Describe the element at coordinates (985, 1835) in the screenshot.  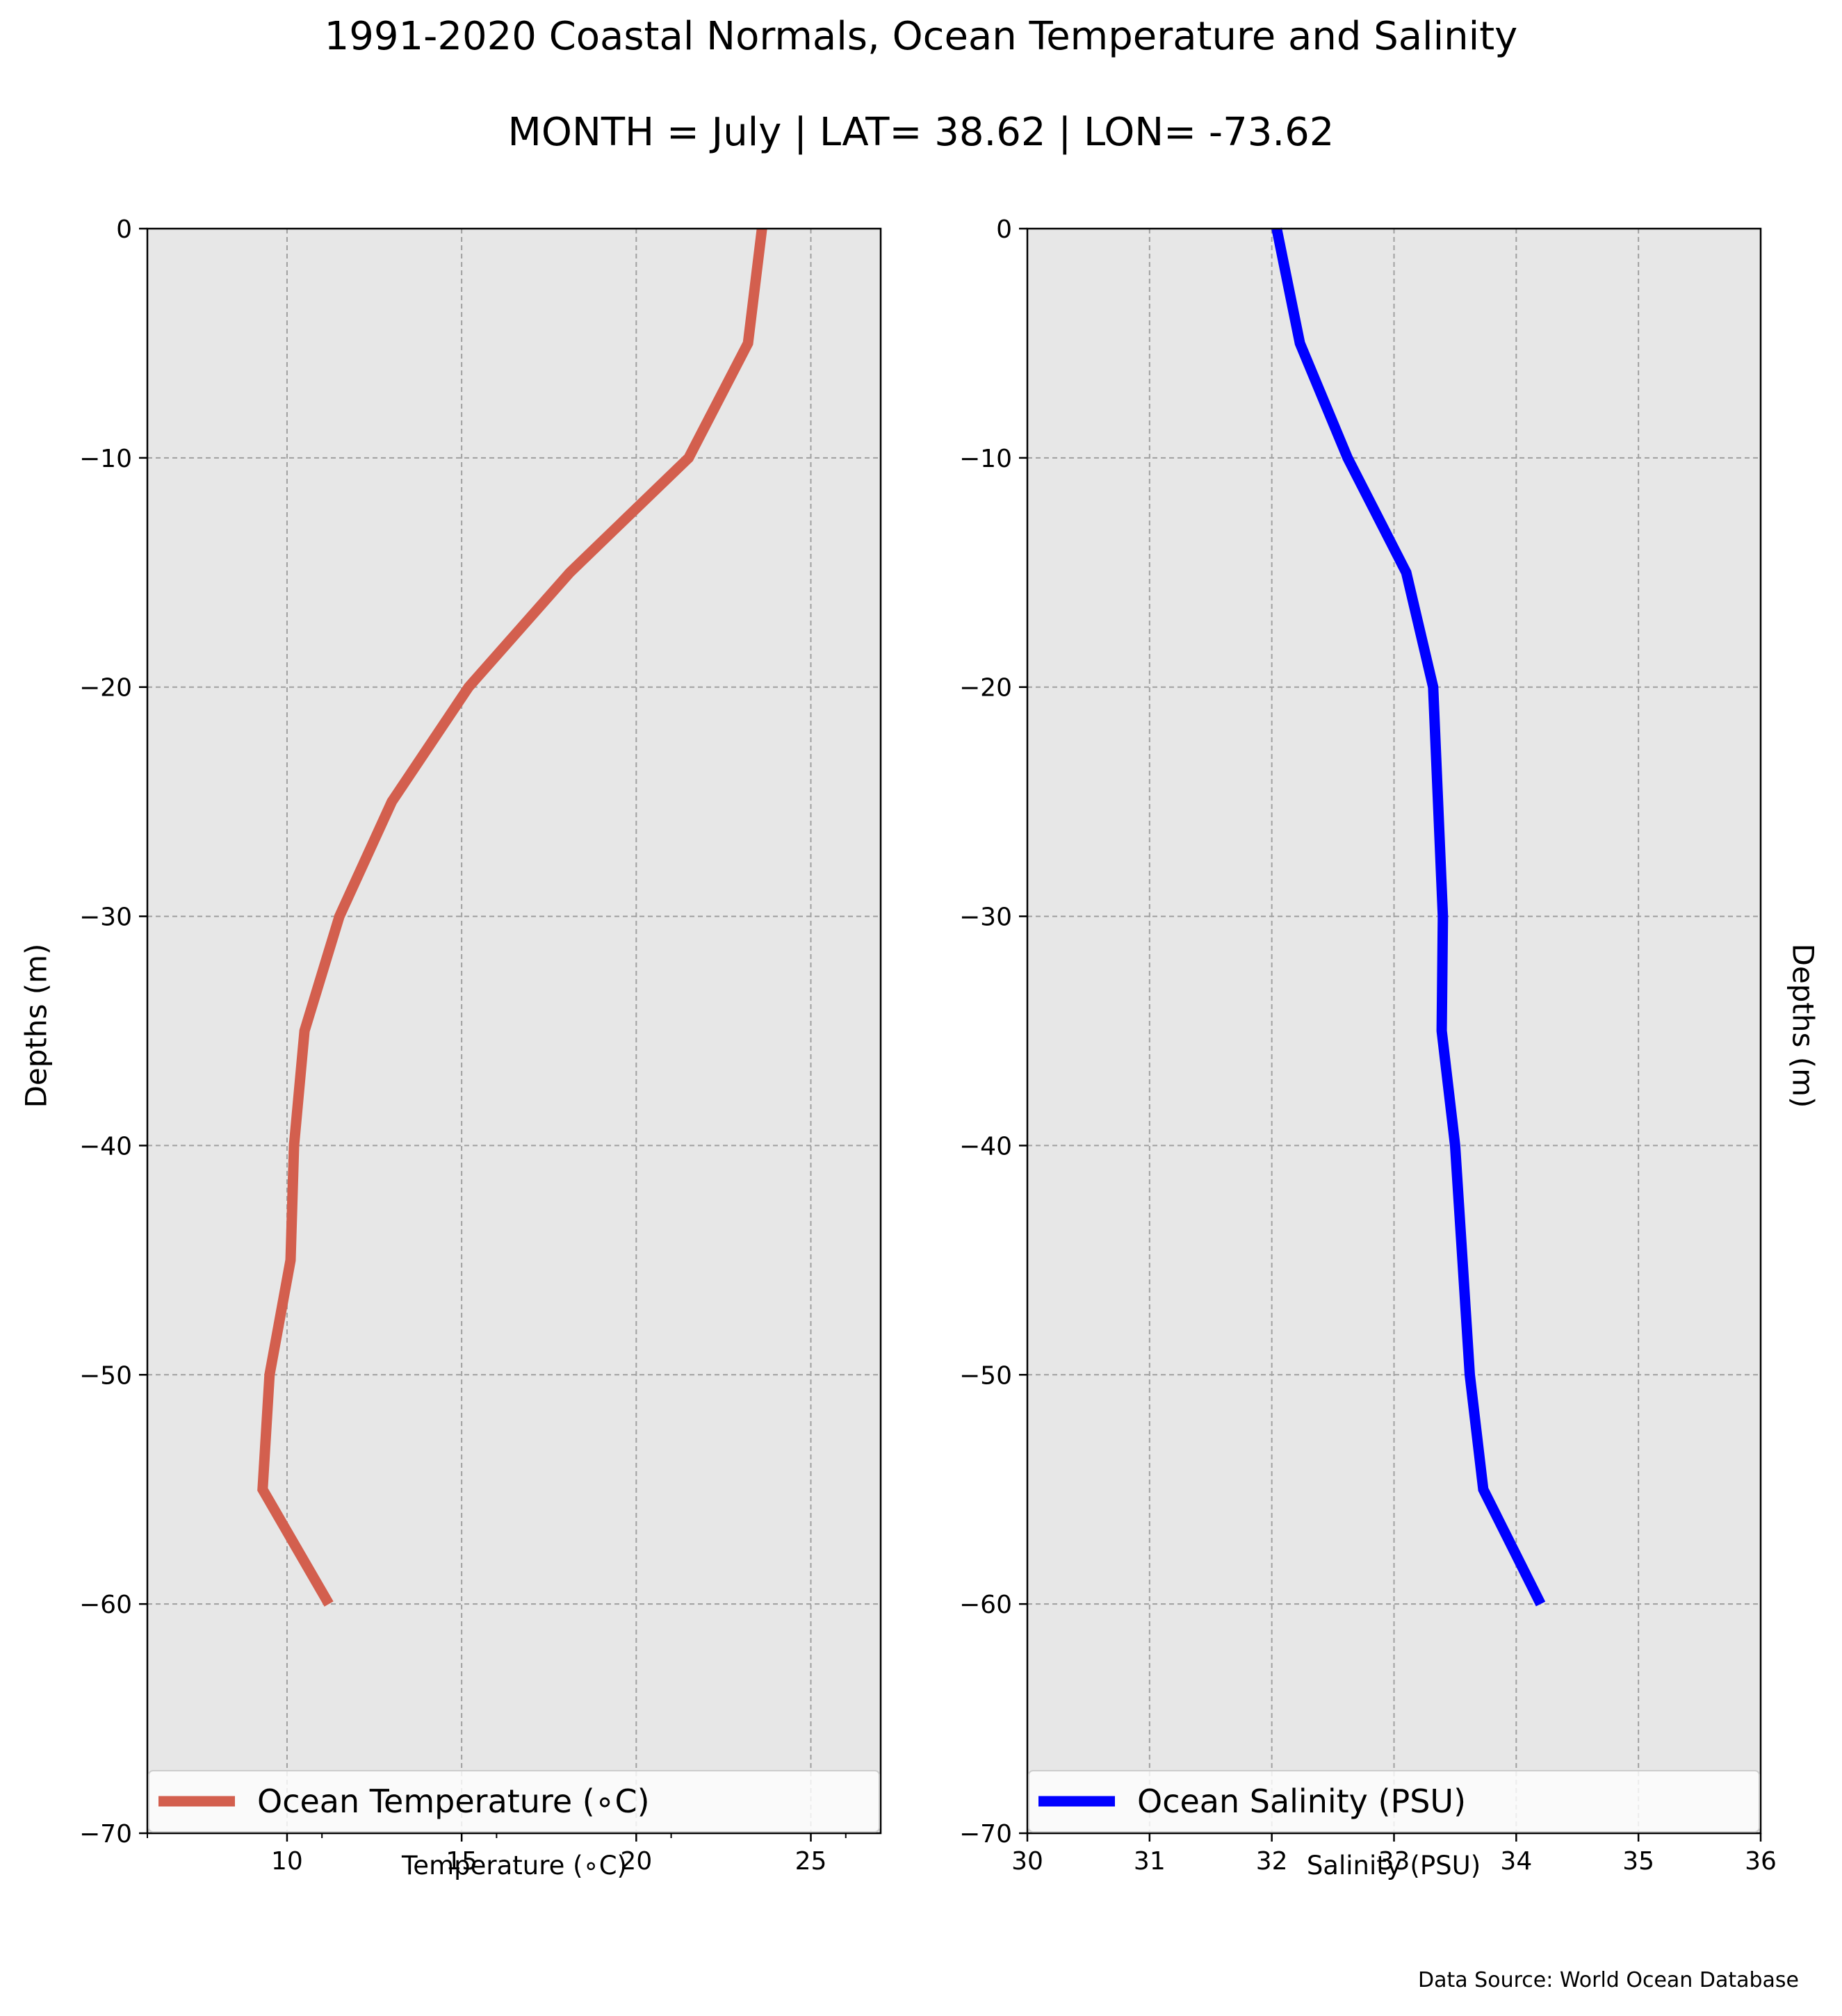
I see `salinity-y-tick-label: −70` at that location.